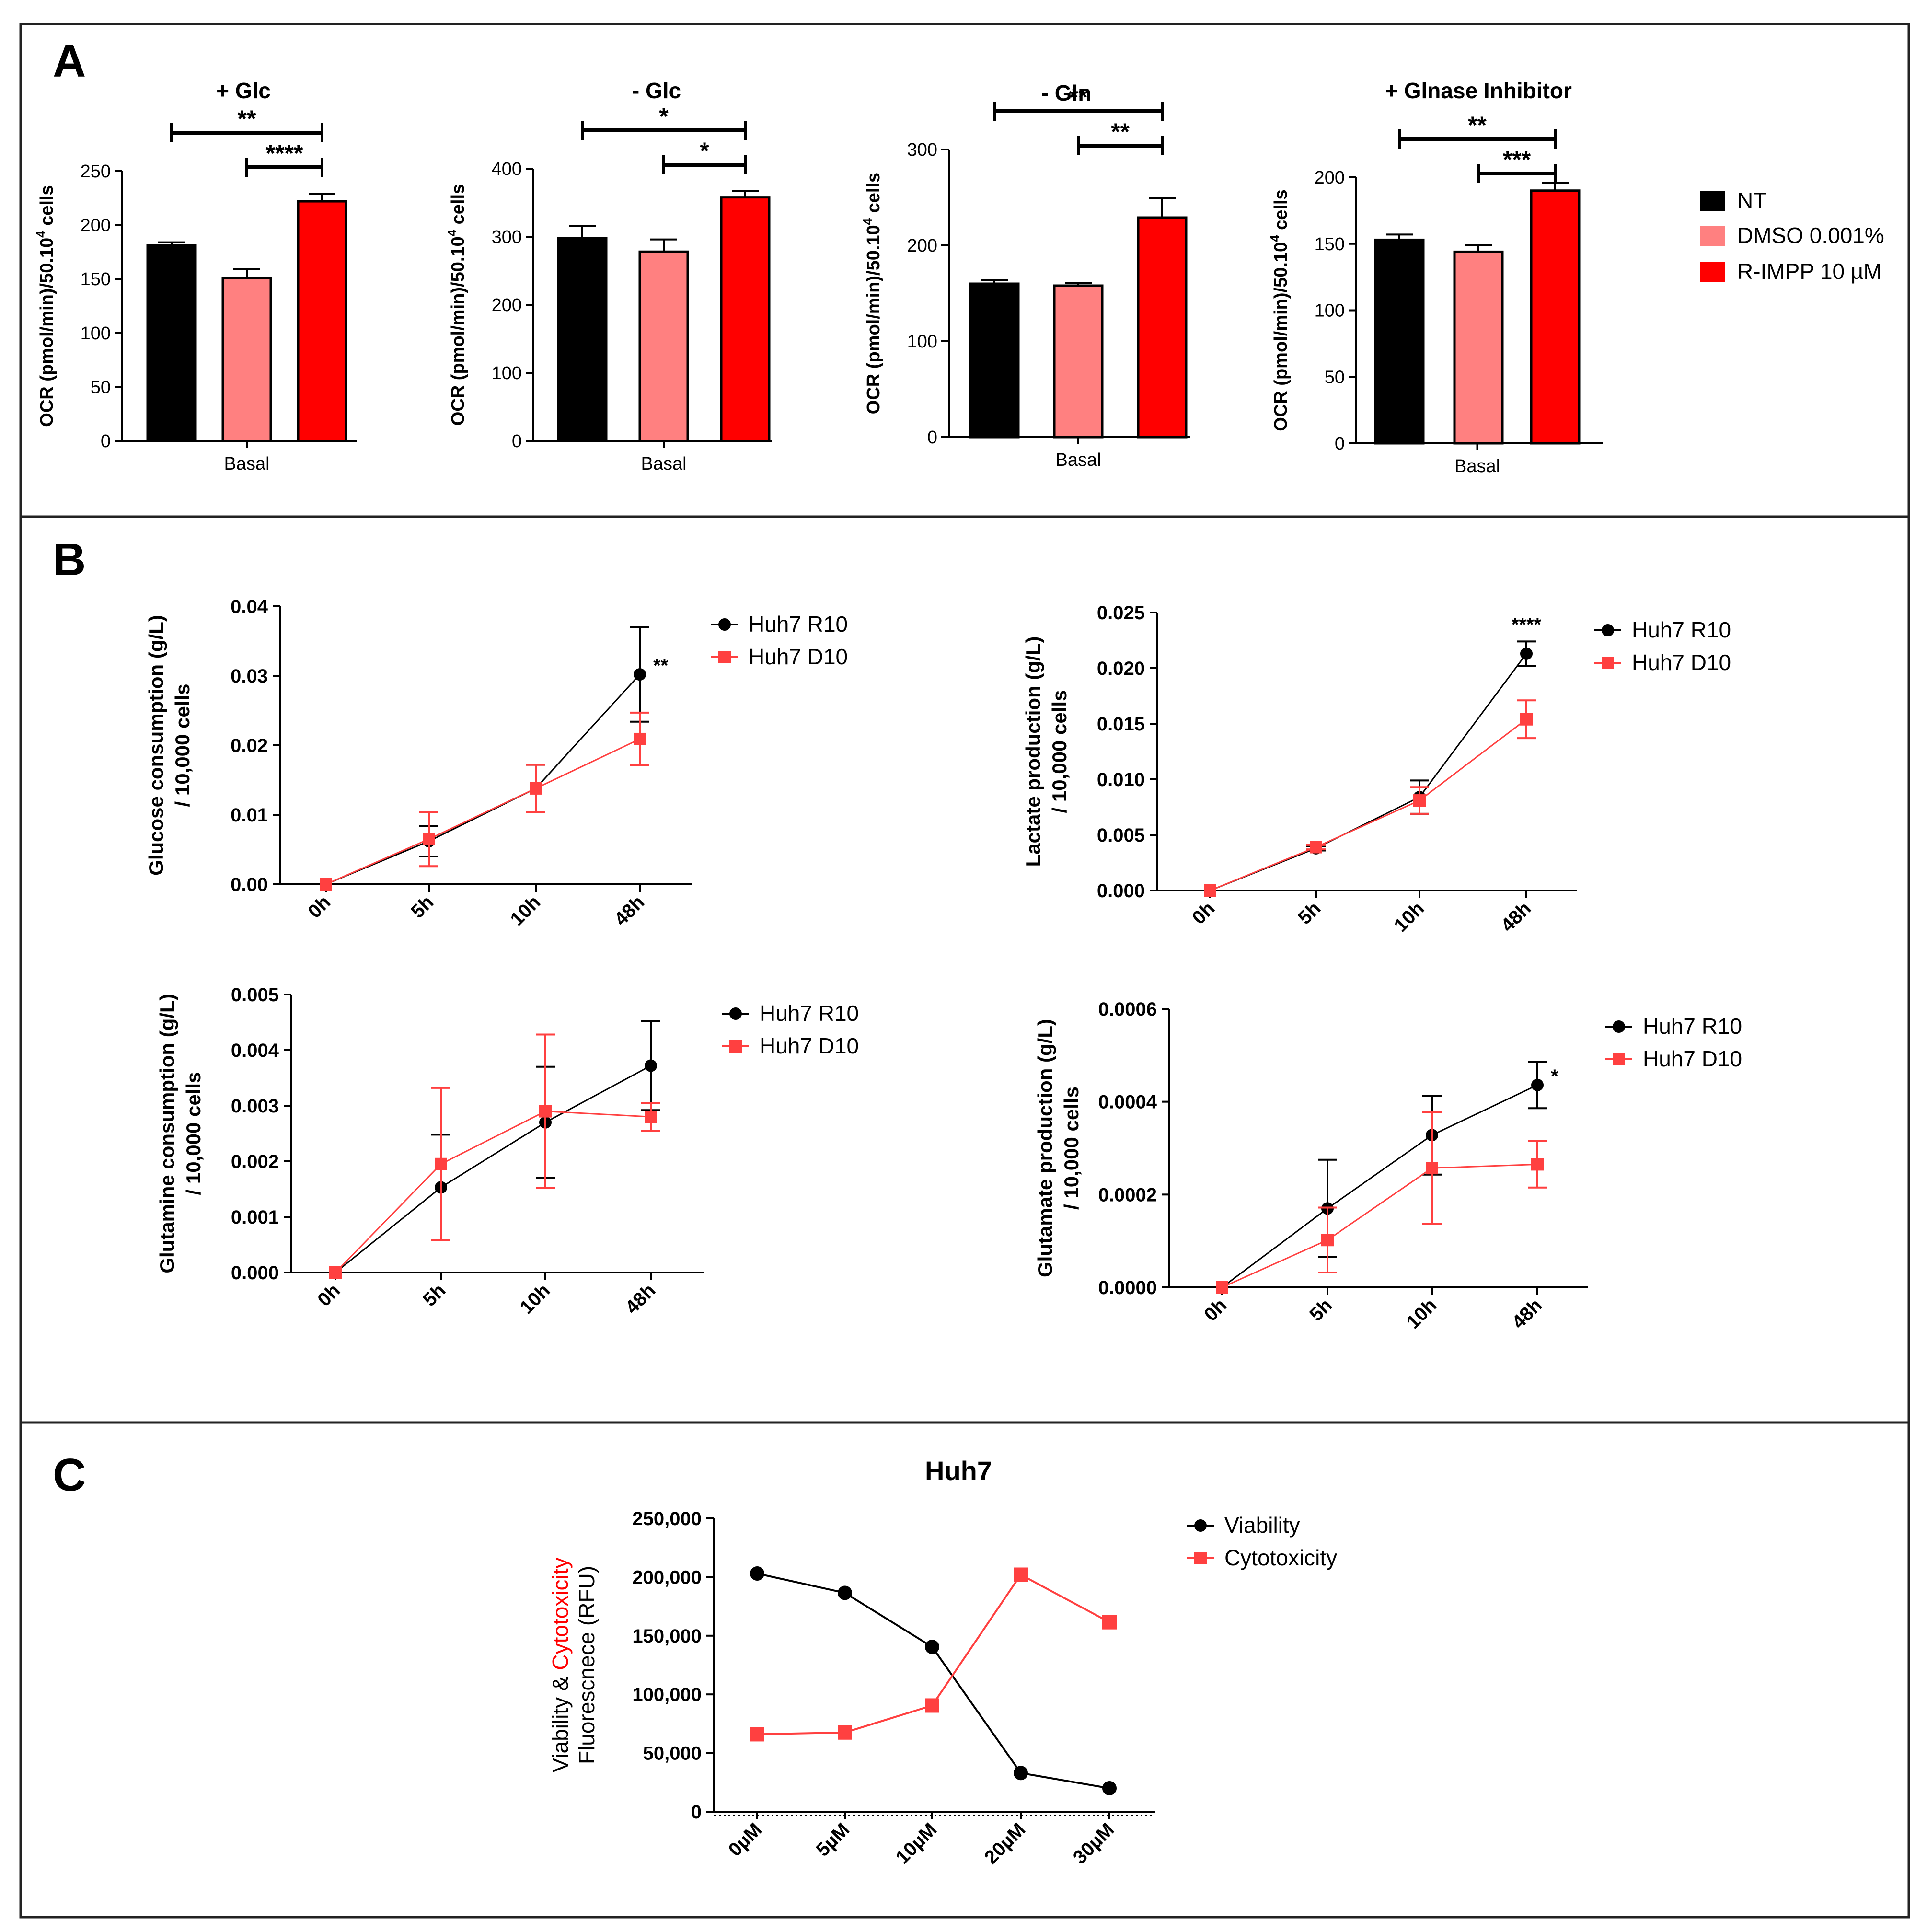  Describe the element at coordinates (96, 279) in the screenshot. I see `y-tick-label: 150` at that location.